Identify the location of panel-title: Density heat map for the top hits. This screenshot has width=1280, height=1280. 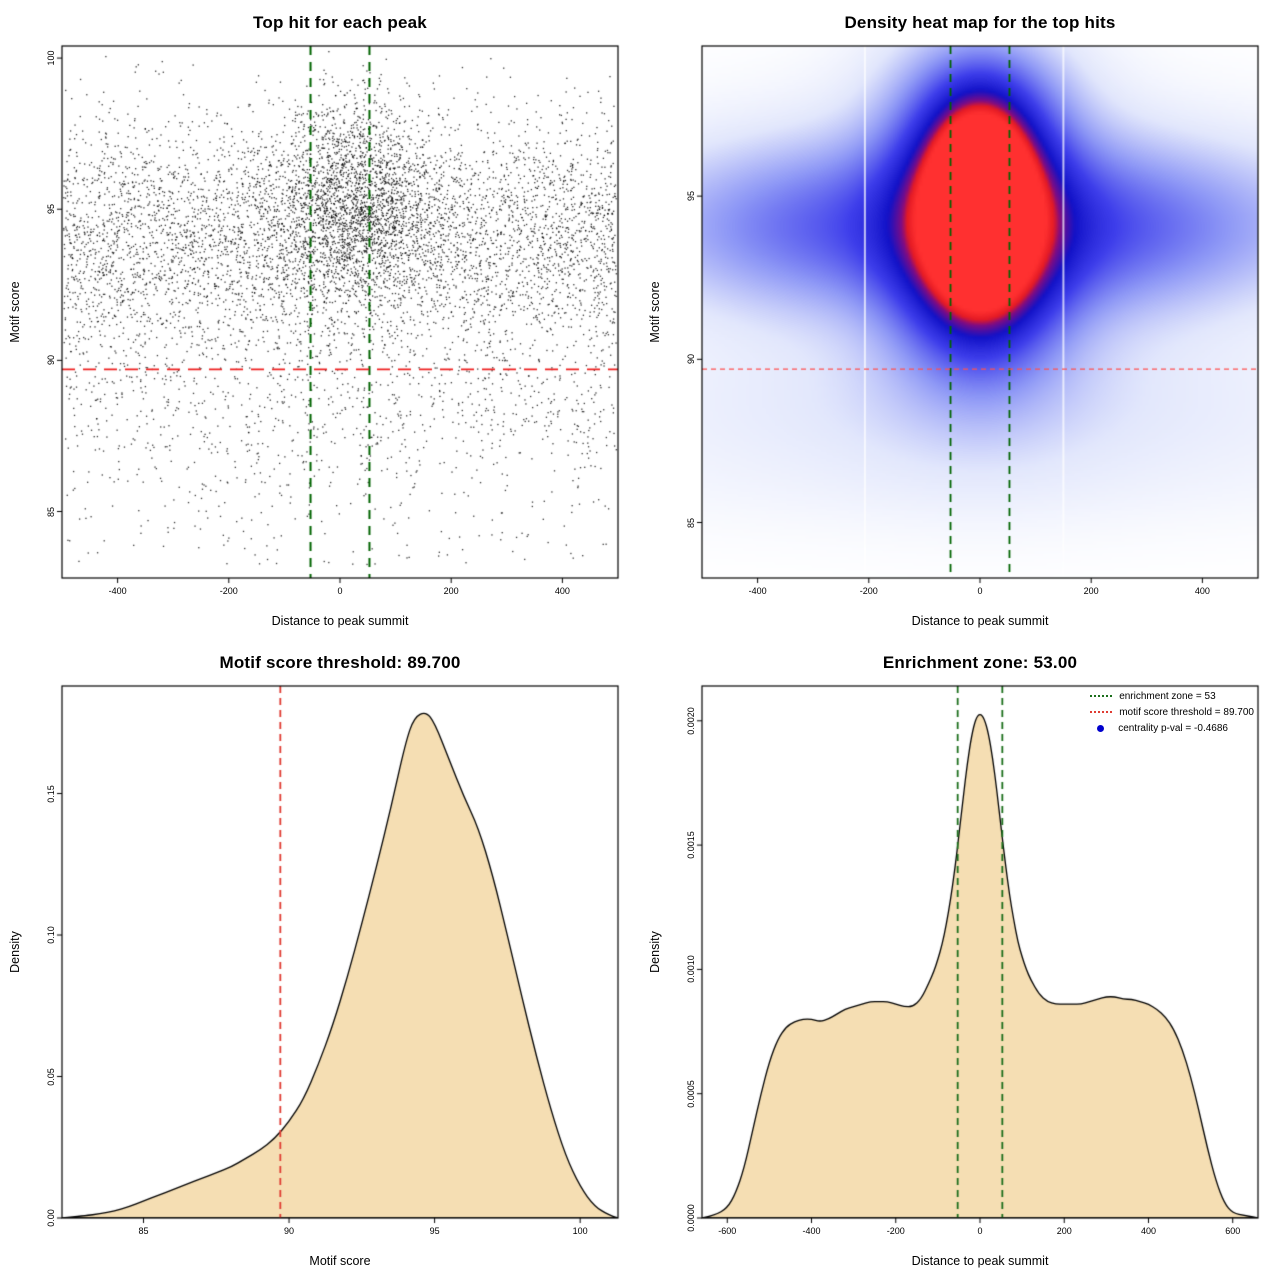
(980, 22).